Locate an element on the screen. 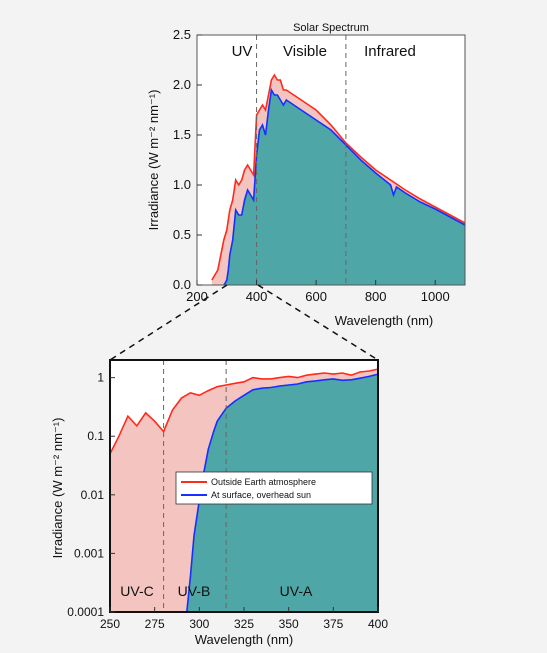 The width and height of the screenshot is (547, 653). y-tick-label: 0.1 is located at coordinates (95, 436).